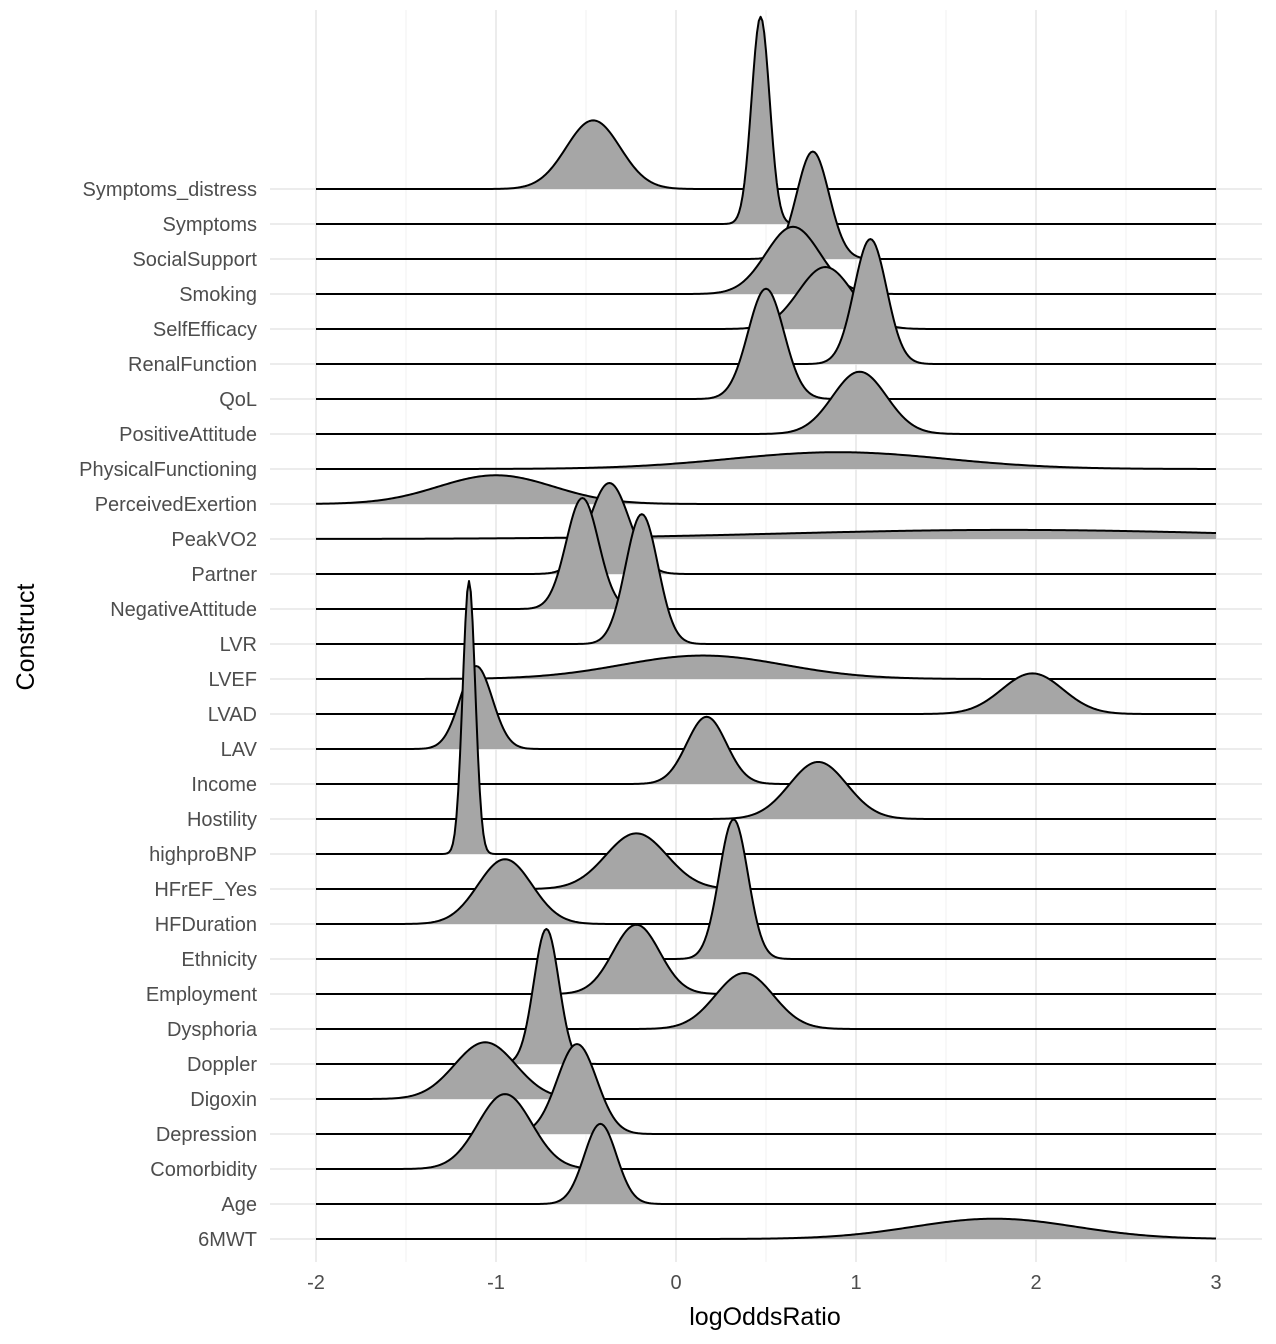 This screenshot has height=1344, width=1276. Describe the element at coordinates (26, 636) in the screenshot. I see `y-axis-title: Construct` at that location.